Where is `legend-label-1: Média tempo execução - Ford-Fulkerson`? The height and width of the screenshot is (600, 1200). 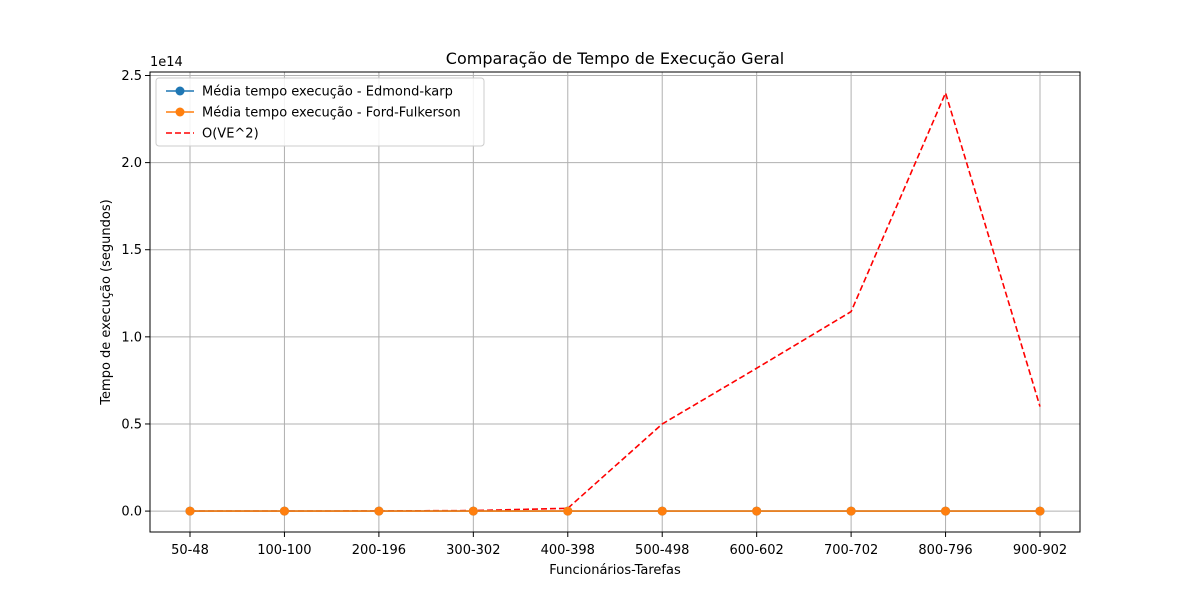
legend-label-1: Média tempo execução - Ford-Fulkerson is located at coordinates (331, 113).